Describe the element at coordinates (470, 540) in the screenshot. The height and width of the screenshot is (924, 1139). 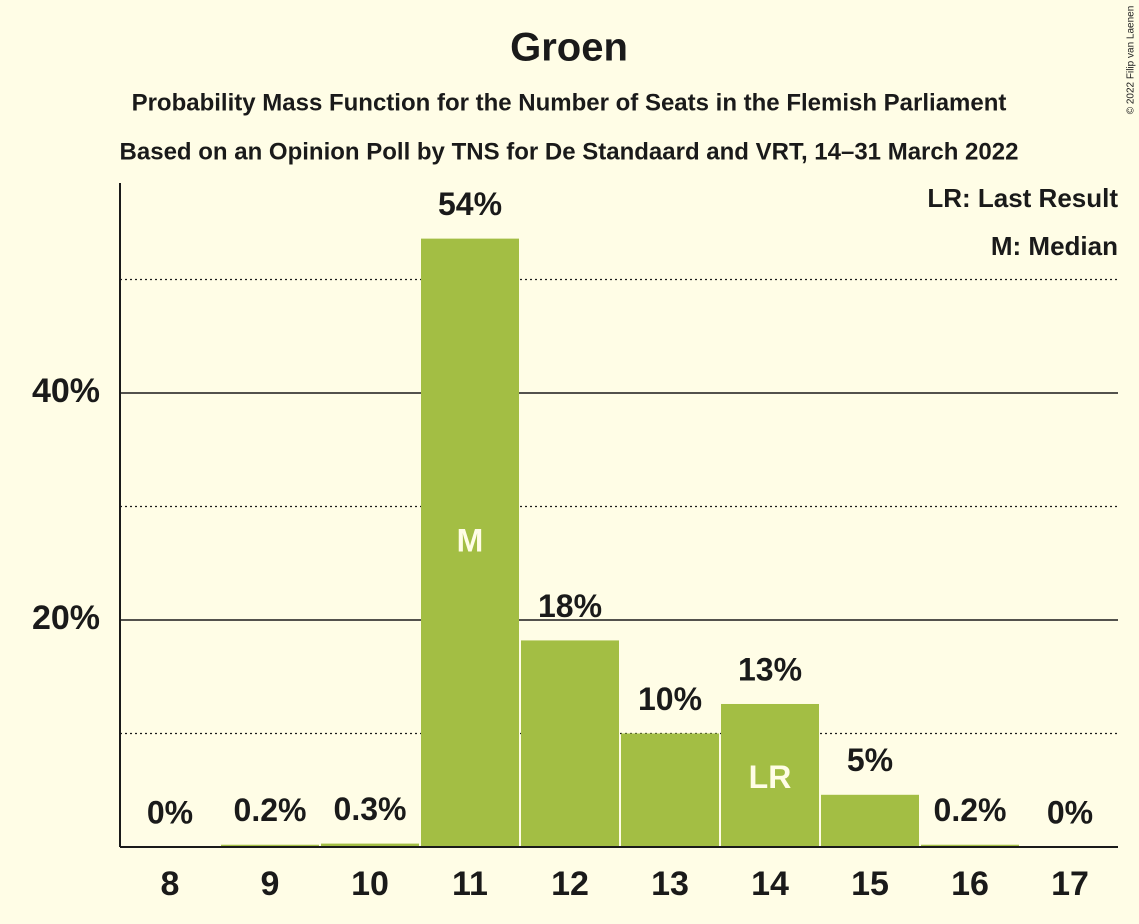
I see `bar-annotation: M` at that location.